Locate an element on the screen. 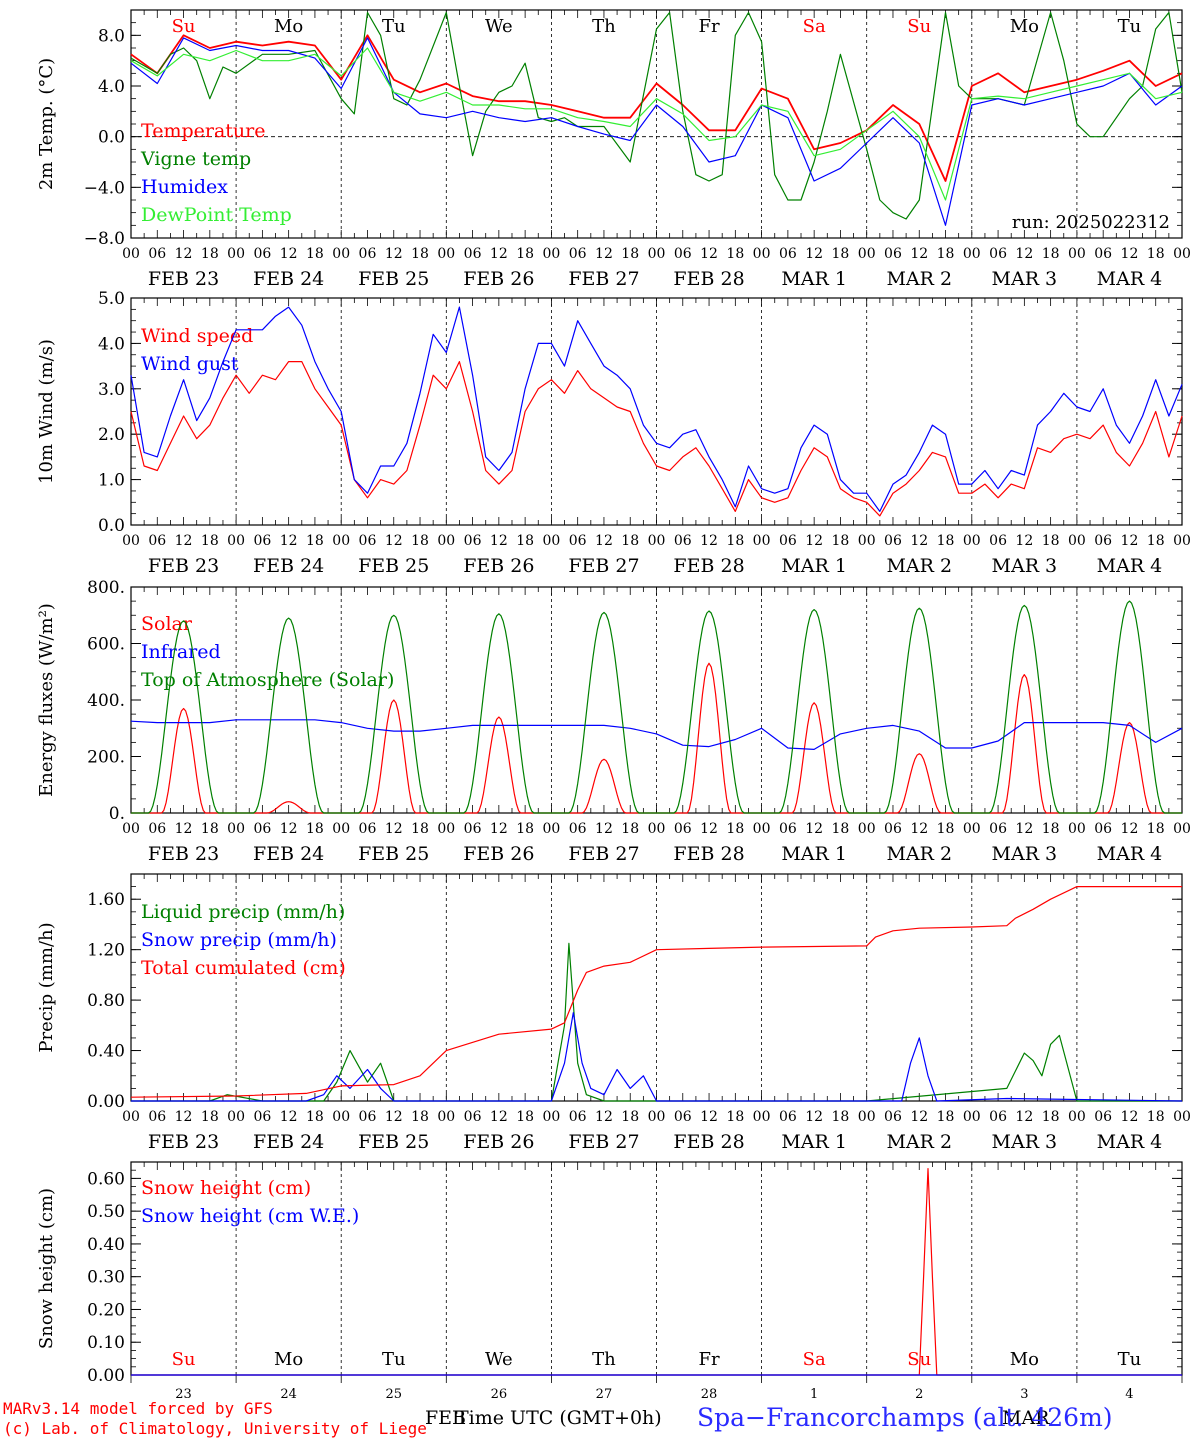 Image resolution: width=1194 pixels, height=1440 pixels. series-line-humidex is located at coordinates (656, 131).